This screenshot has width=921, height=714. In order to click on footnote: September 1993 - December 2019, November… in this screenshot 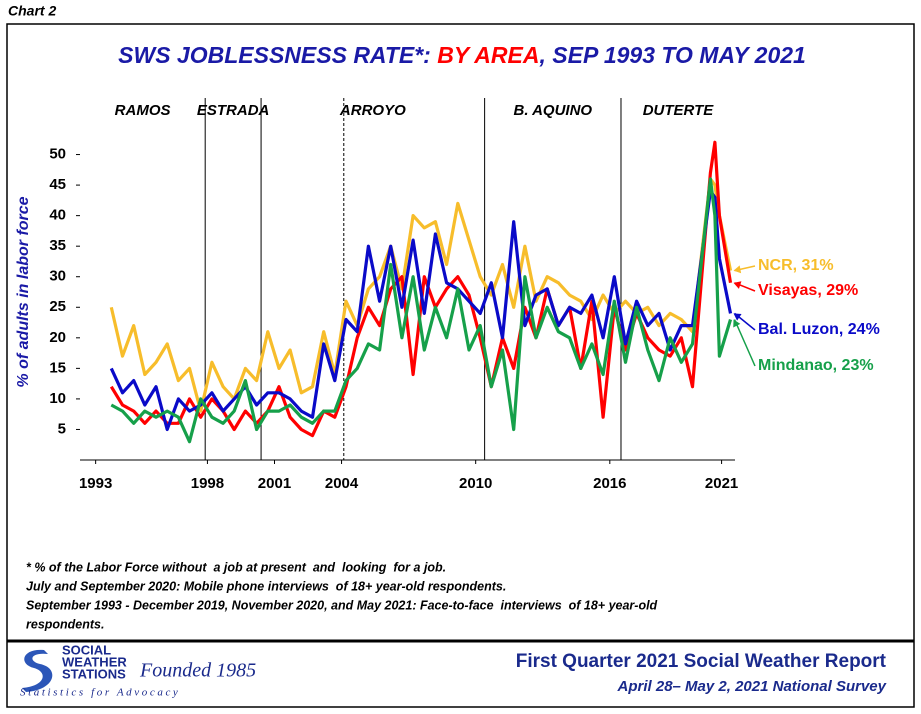, I will do `click(342, 605)`.